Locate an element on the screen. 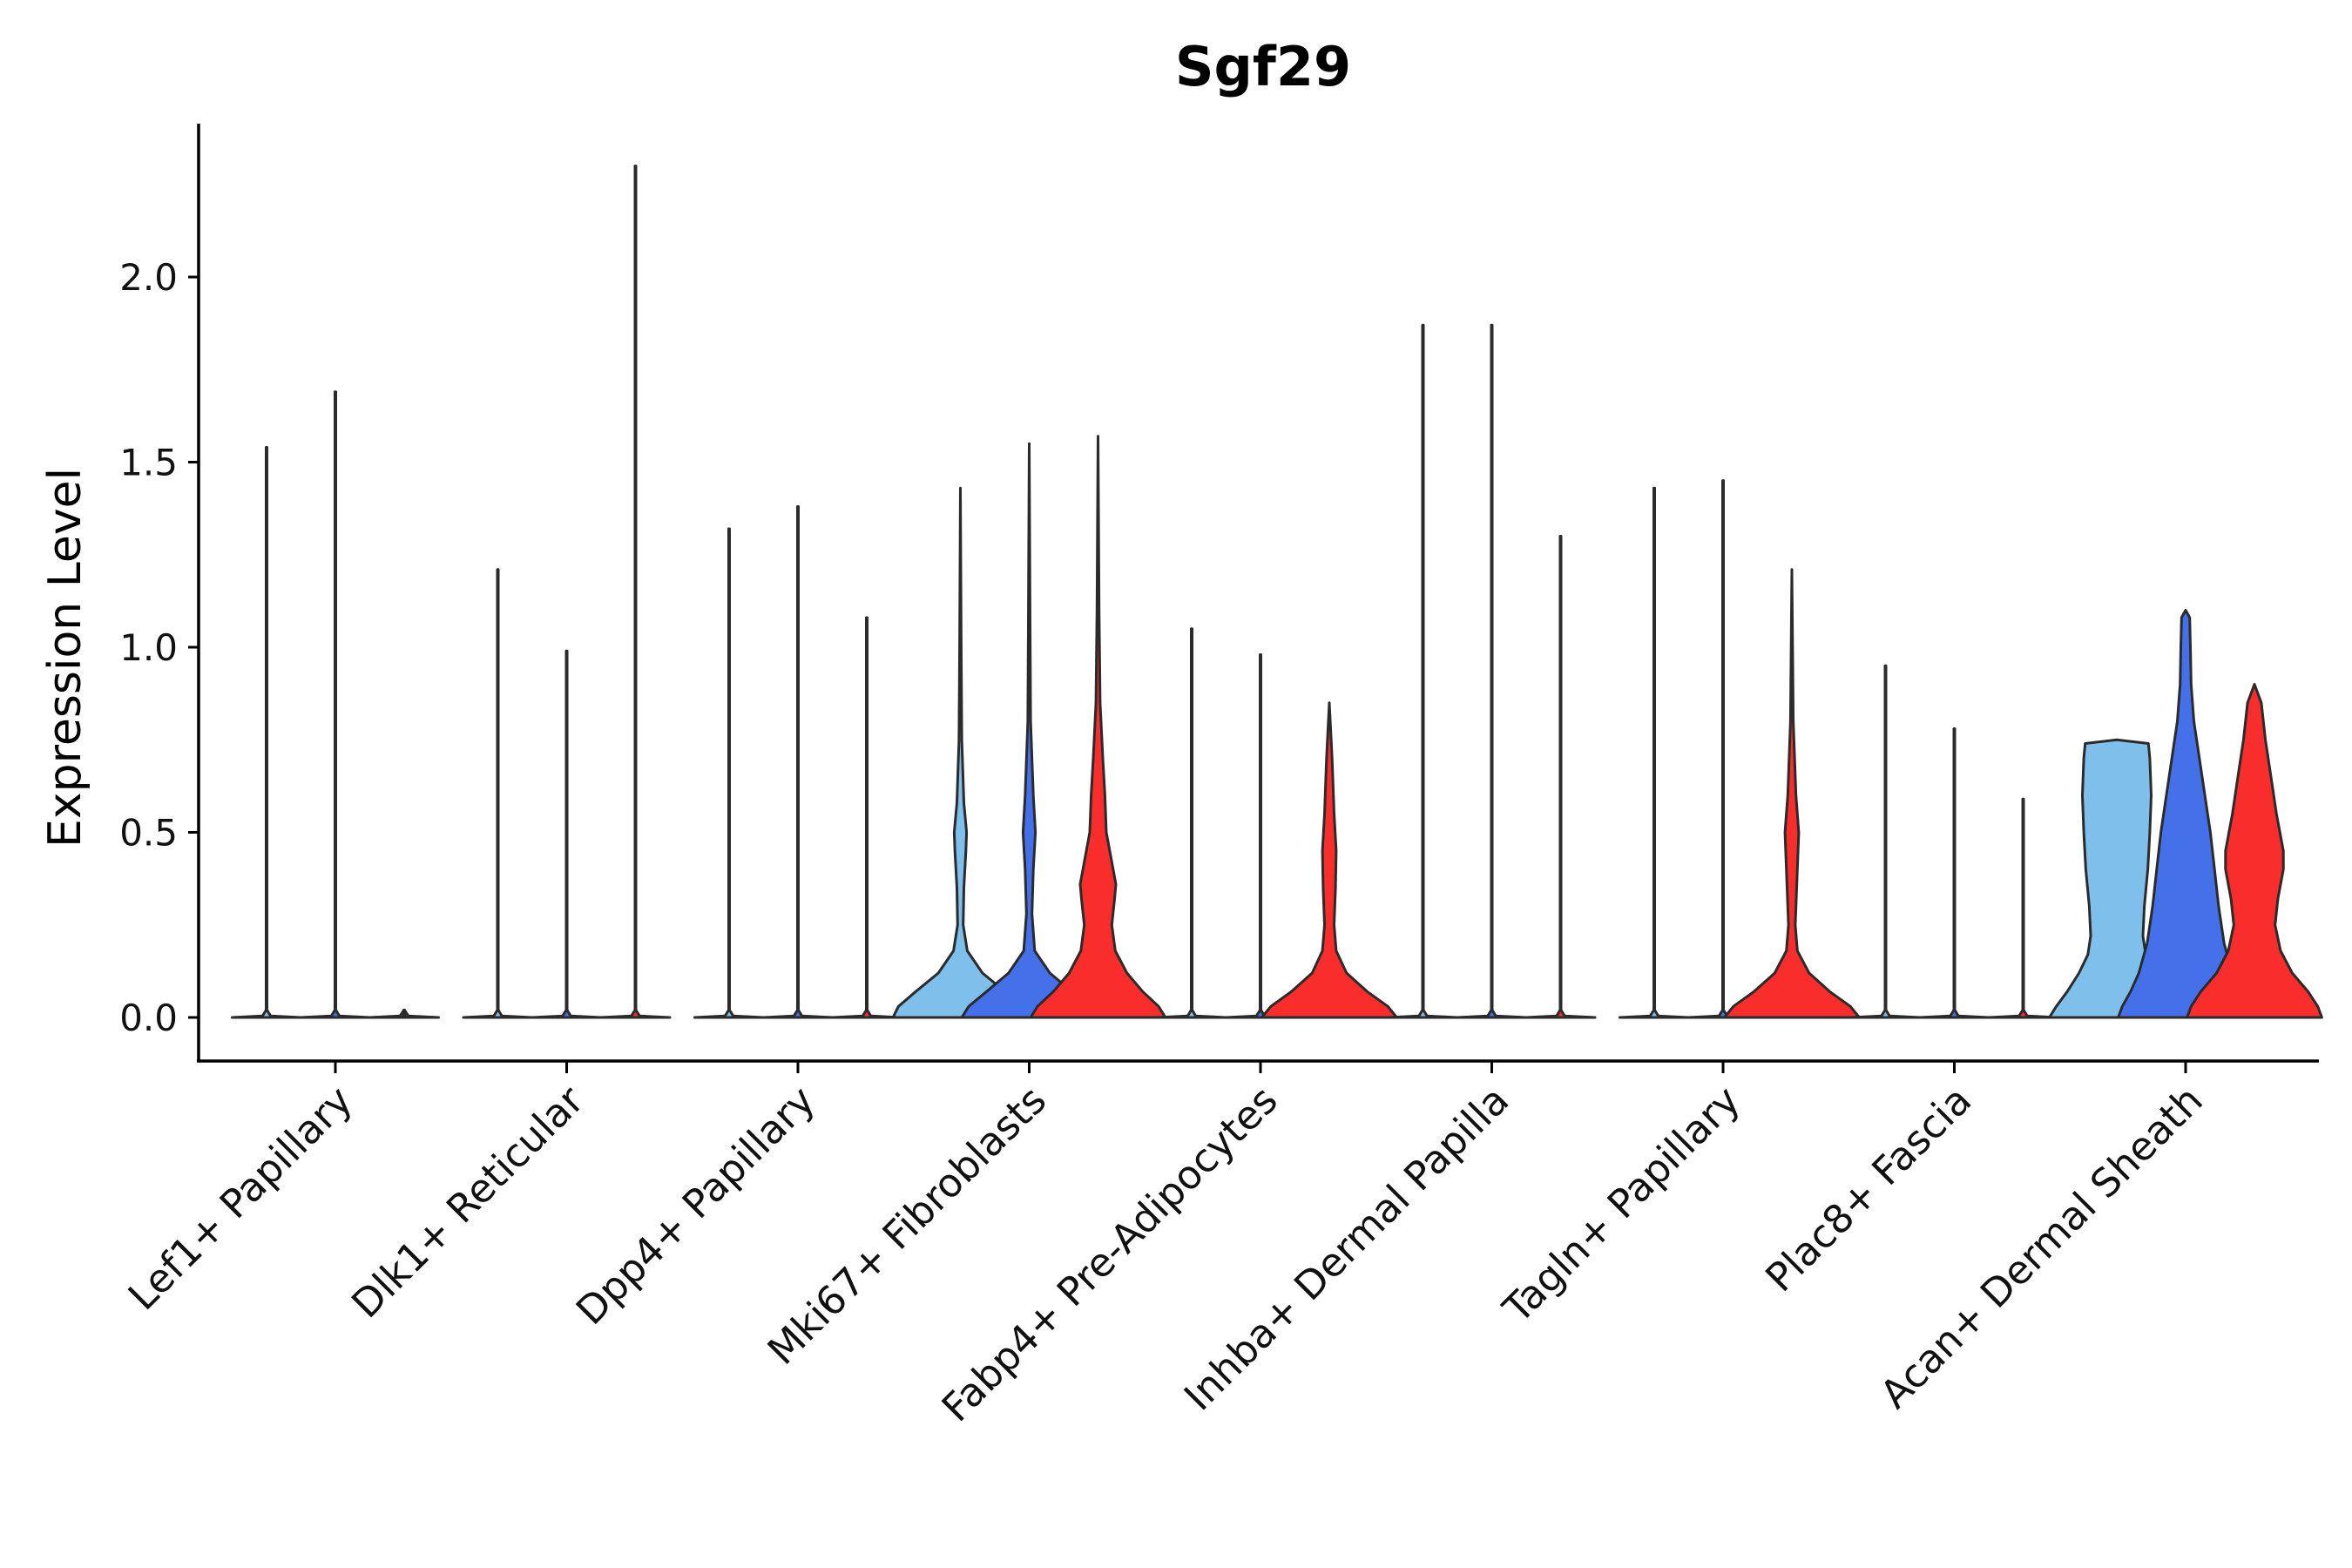 The image size is (2352, 1568). y-tick-label: 2.0 is located at coordinates (148, 277).